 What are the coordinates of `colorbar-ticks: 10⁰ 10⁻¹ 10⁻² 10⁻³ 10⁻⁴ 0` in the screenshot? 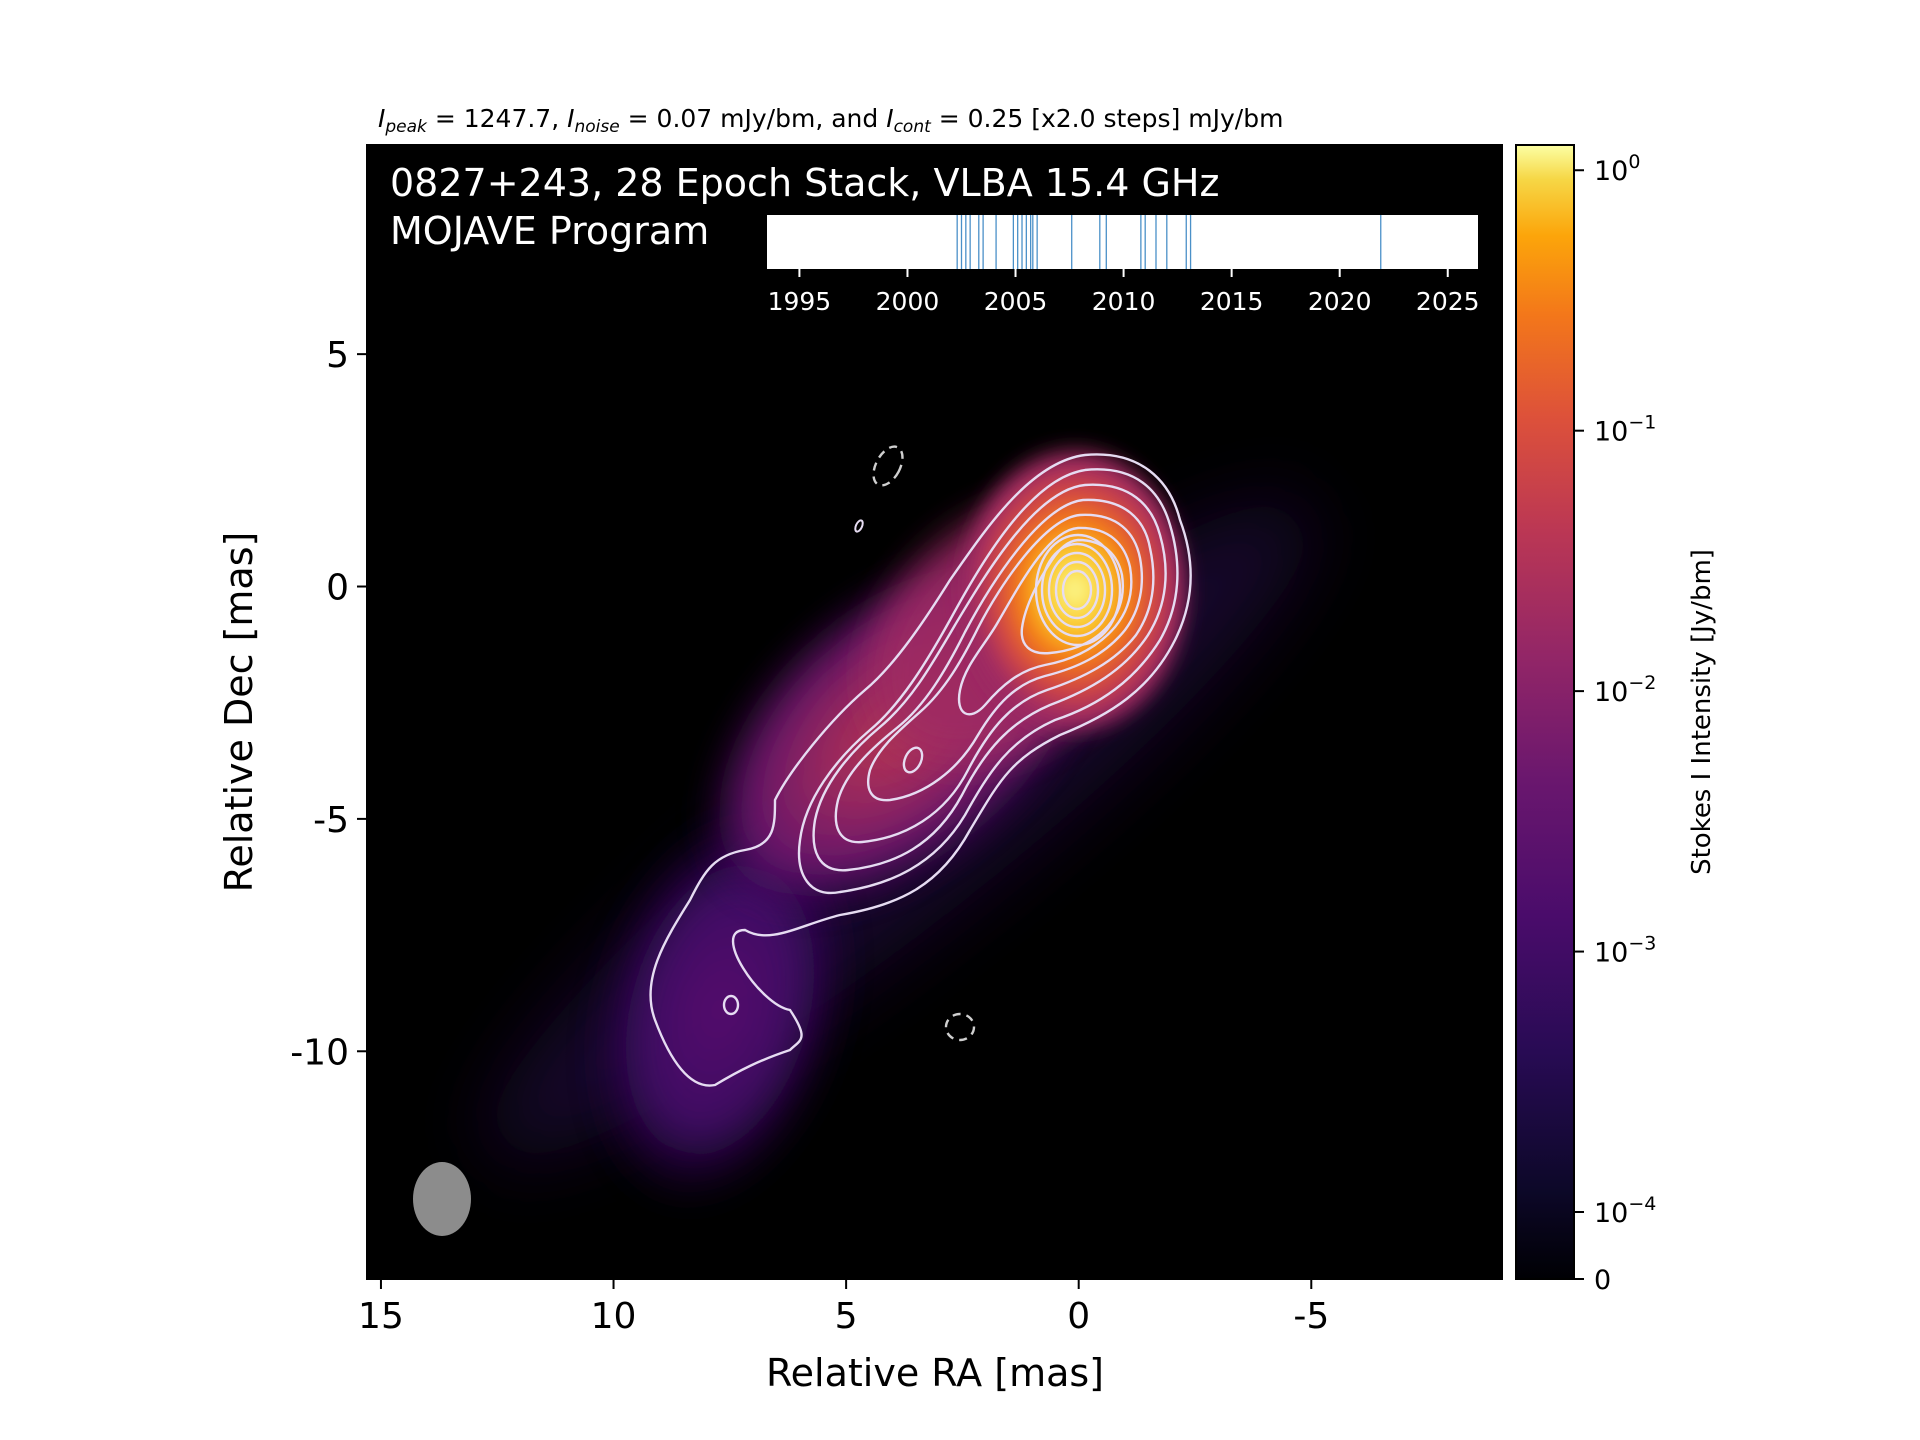 It's located at (1615, 723).